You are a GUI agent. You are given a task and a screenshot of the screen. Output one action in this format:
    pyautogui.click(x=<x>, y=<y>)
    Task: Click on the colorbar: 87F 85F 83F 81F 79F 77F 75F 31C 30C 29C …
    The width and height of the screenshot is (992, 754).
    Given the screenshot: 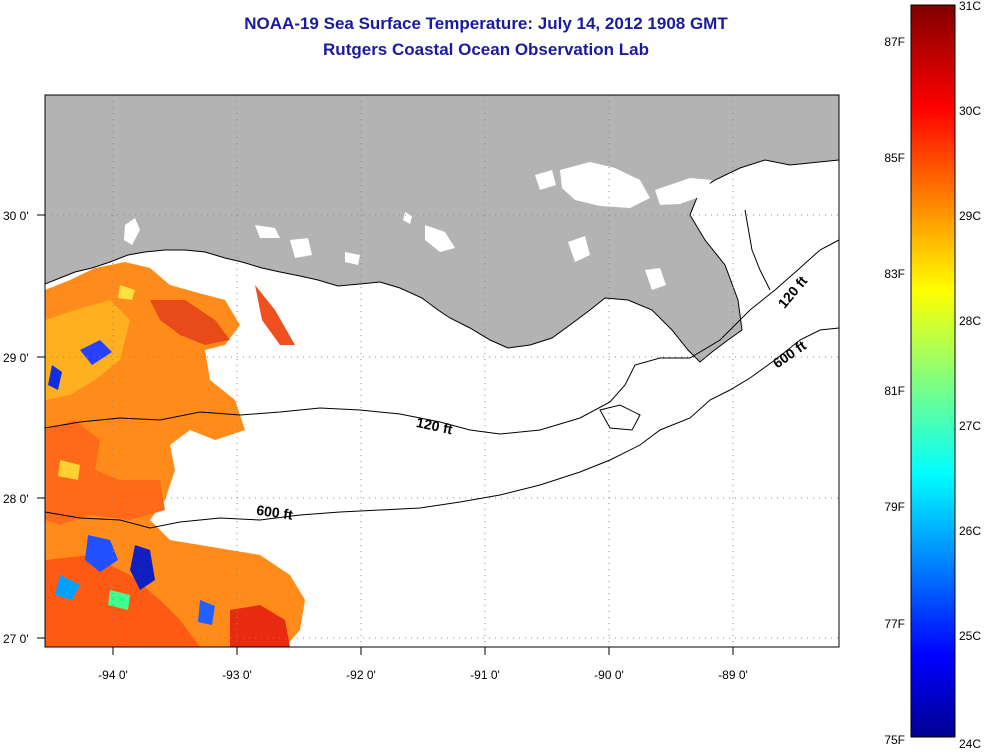 What is the action you would take?
    pyautogui.click(x=932, y=375)
    